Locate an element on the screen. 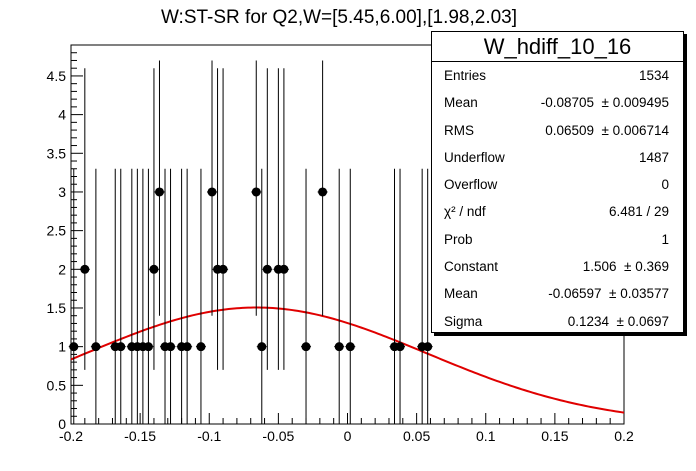  stats-row: Underflow 1487 is located at coordinates (557, 157).